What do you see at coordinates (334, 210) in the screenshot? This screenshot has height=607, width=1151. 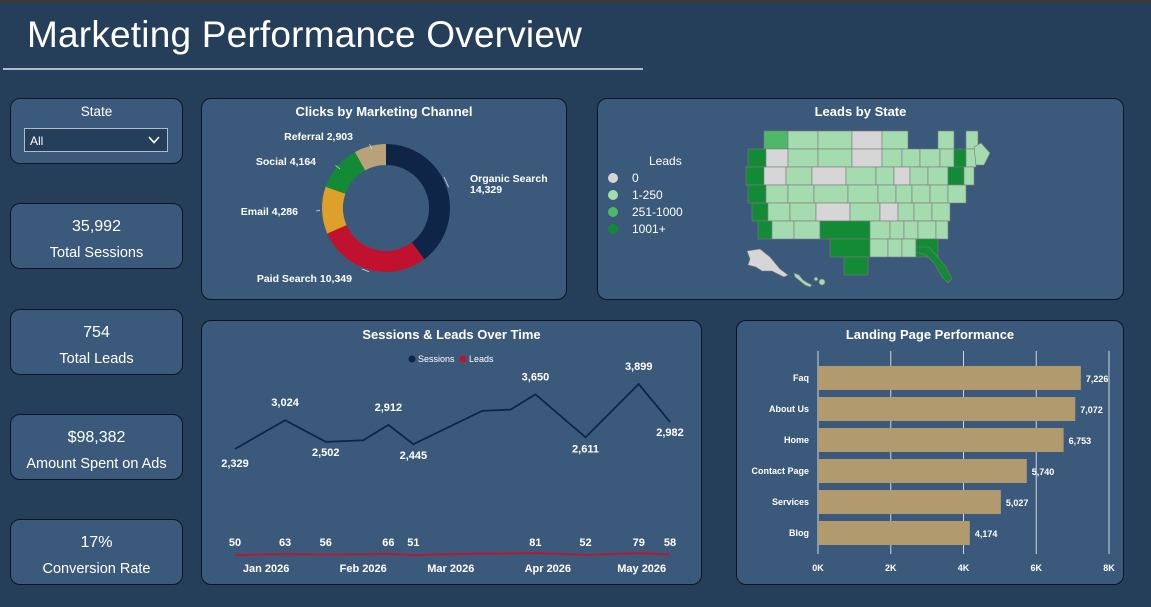 I see `donut-slice-email` at bounding box center [334, 210].